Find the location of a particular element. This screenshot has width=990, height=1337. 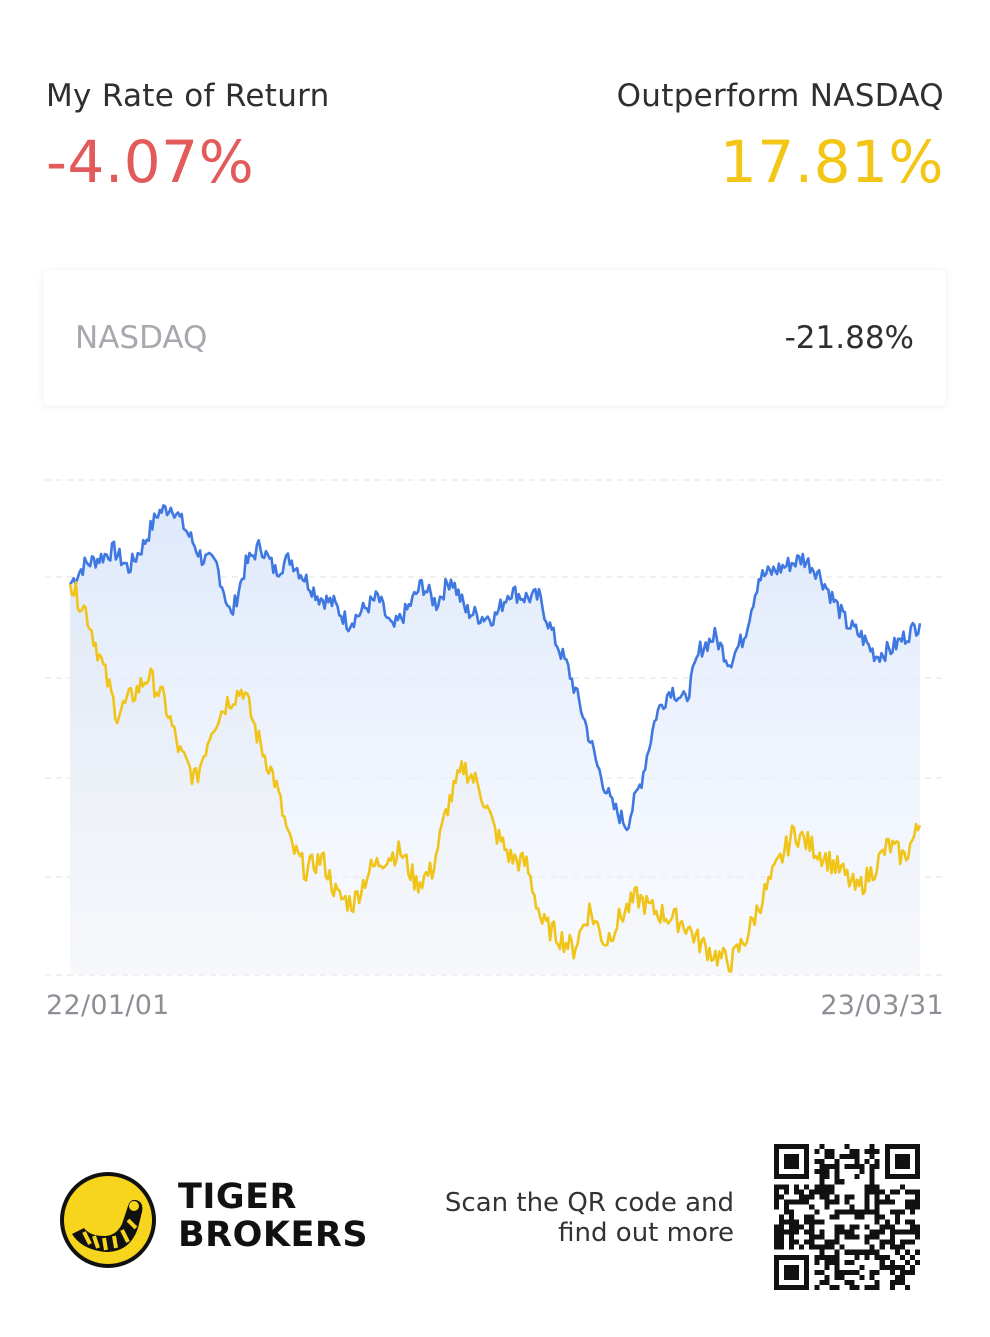

my-return-value: -4.07% is located at coordinates (150, 162).